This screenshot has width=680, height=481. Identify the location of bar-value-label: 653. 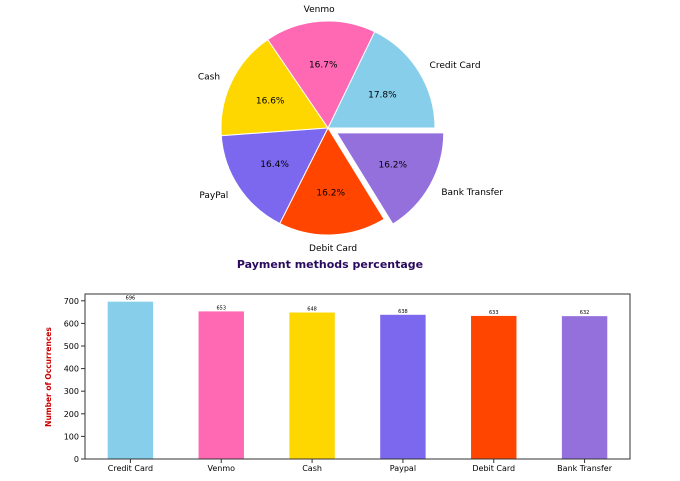
(221, 308).